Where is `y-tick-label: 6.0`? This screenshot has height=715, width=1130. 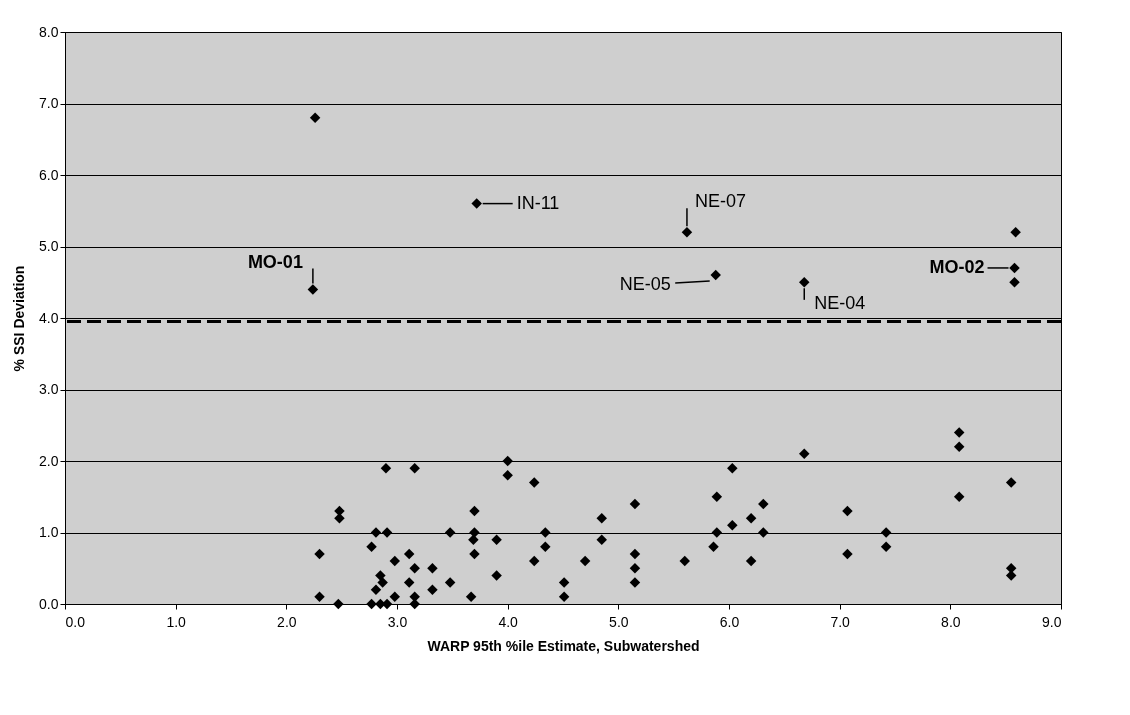
y-tick-label: 6.0 is located at coordinates (49, 174).